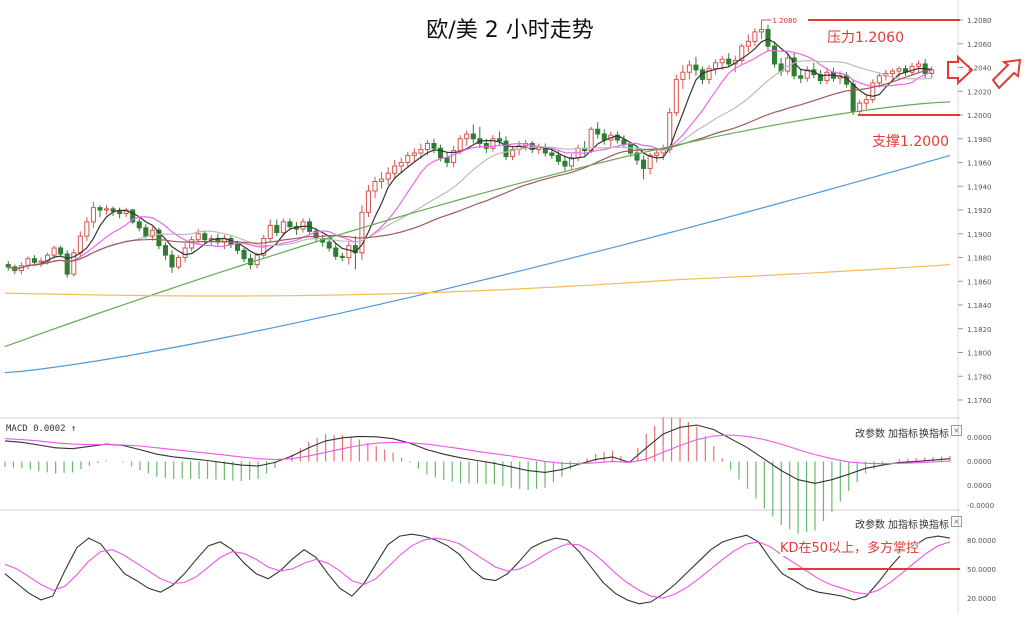 The image size is (1024, 617). I want to click on macd-close-icon: ×, so click(956, 430).